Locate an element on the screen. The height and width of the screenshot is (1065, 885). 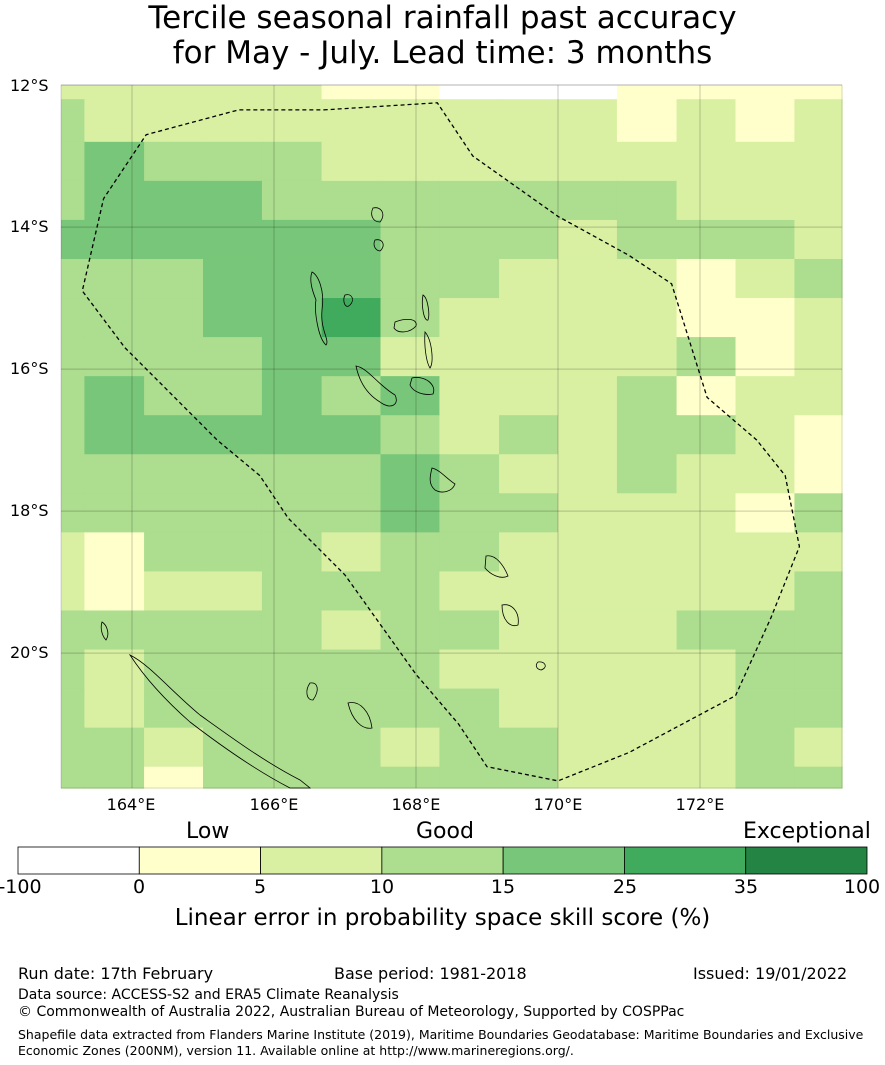
run-date: Run date: 17th February is located at coordinates (116, 973).